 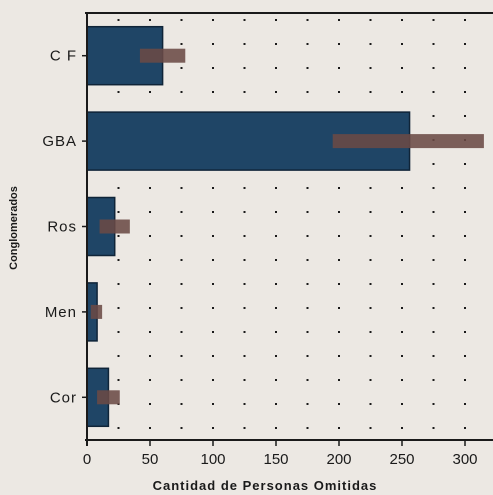 I want to click on error-bar-men, so click(x=96, y=311).